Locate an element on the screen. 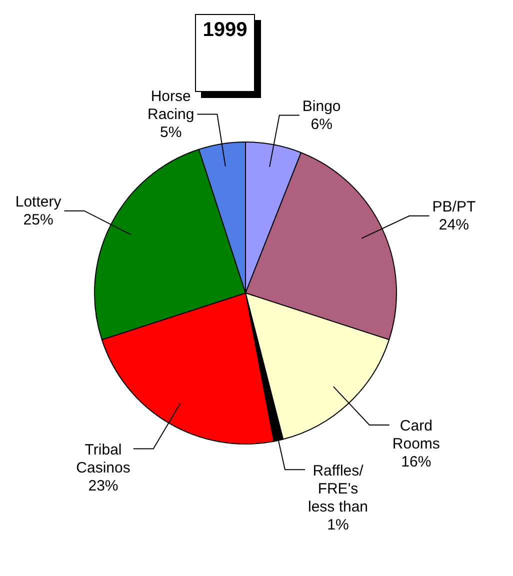  slice-label: Horse Racing is located at coordinates (170, 105).